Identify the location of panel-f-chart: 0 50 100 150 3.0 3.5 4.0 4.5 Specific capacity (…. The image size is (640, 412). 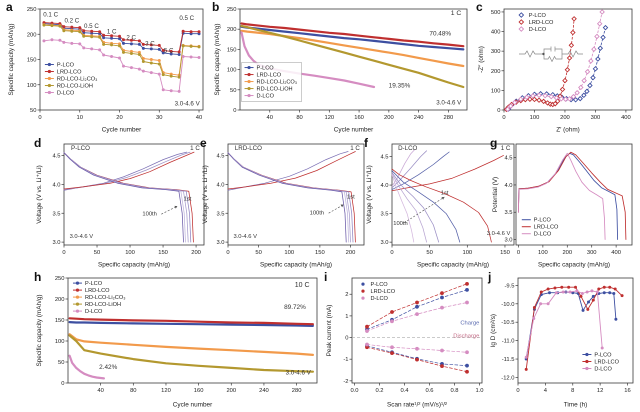
(442, 204).